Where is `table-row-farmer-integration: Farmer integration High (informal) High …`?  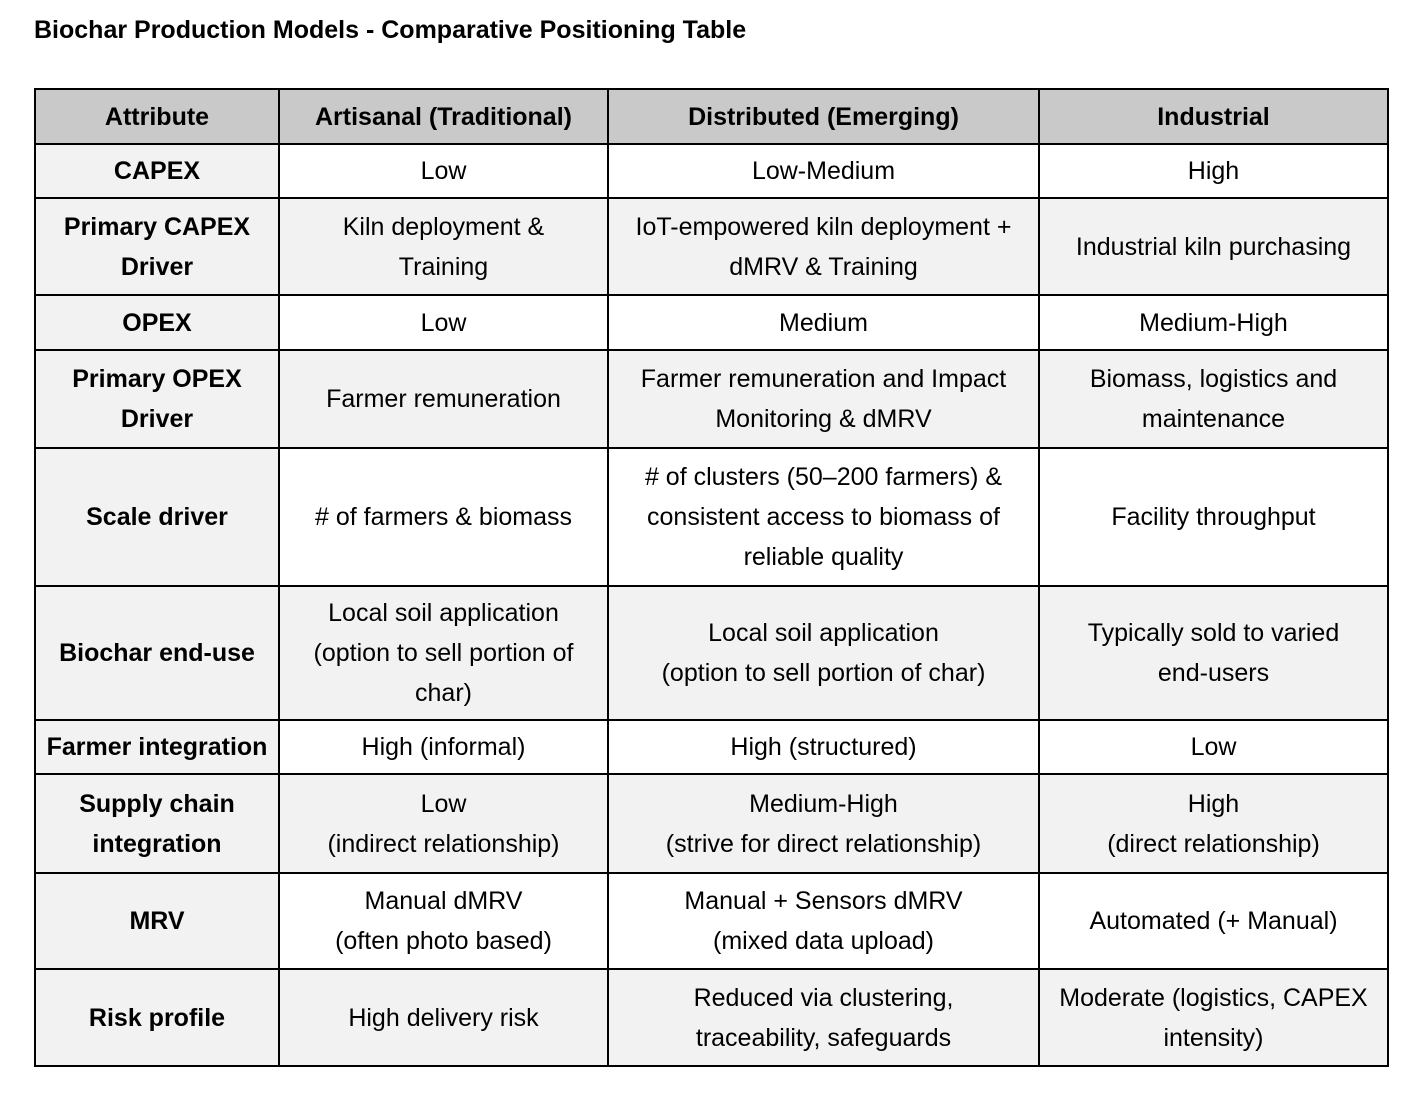 table-row-farmer-integration: Farmer integration High (informal) High … is located at coordinates (711, 747).